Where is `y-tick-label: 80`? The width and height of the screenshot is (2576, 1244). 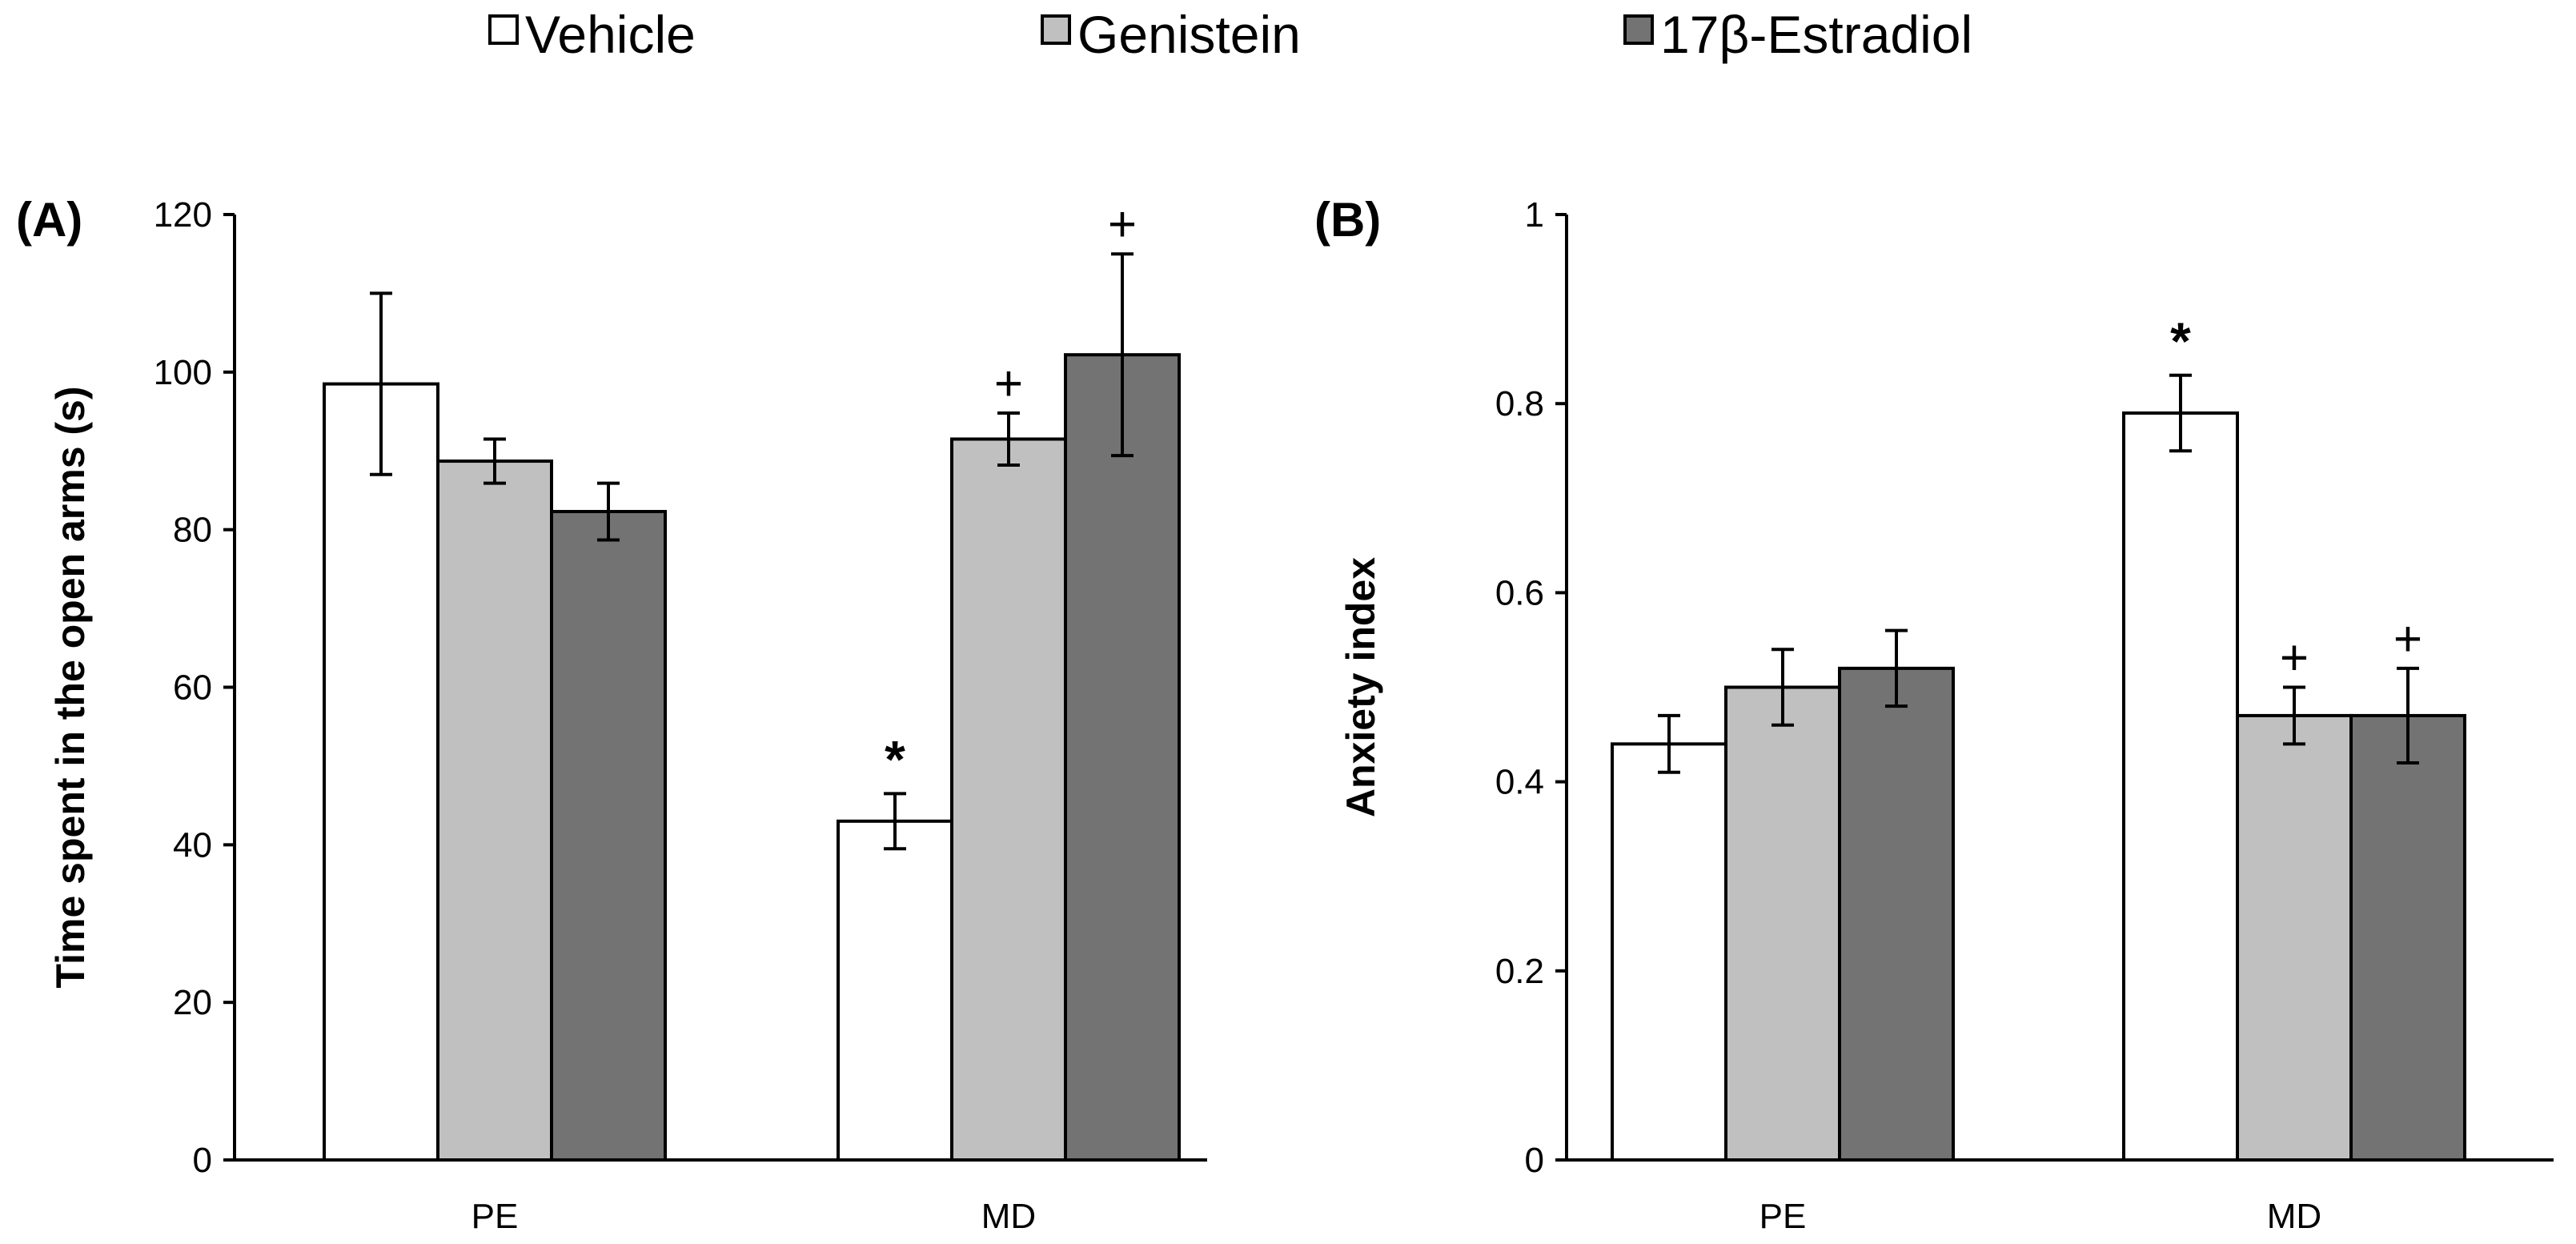 y-tick-label: 80 is located at coordinates (193, 530).